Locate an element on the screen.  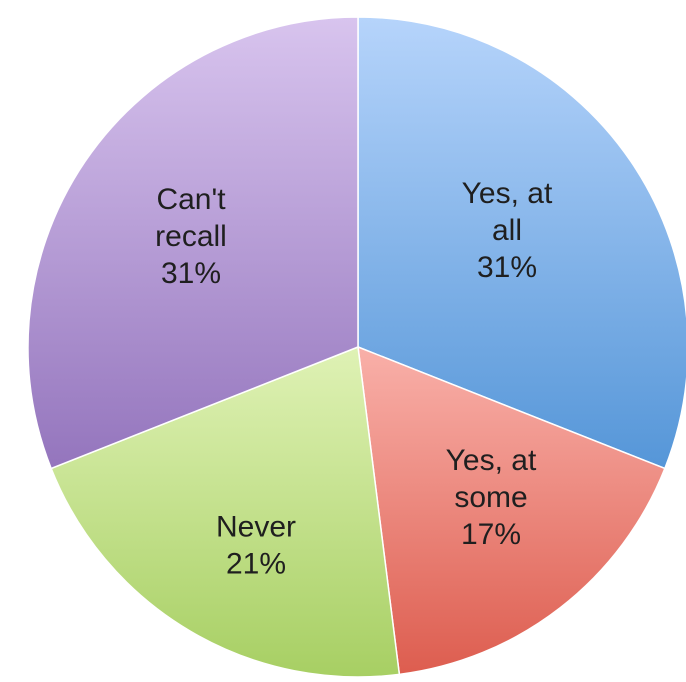
slice-category-label: Can't is located at coordinates (191, 199).